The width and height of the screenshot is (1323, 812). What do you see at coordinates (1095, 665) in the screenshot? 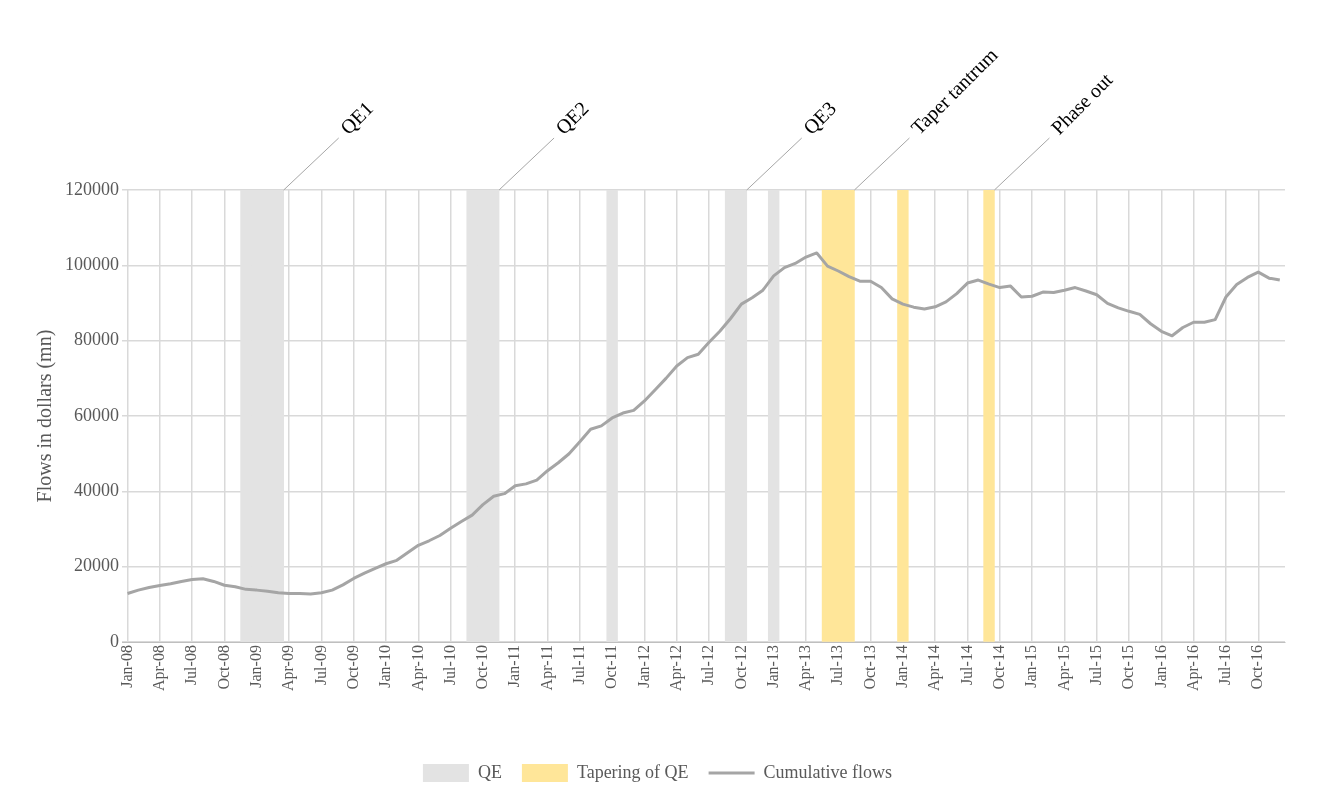
I see `x-tick-label: Jul-15` at bounding box center [1095, 665].